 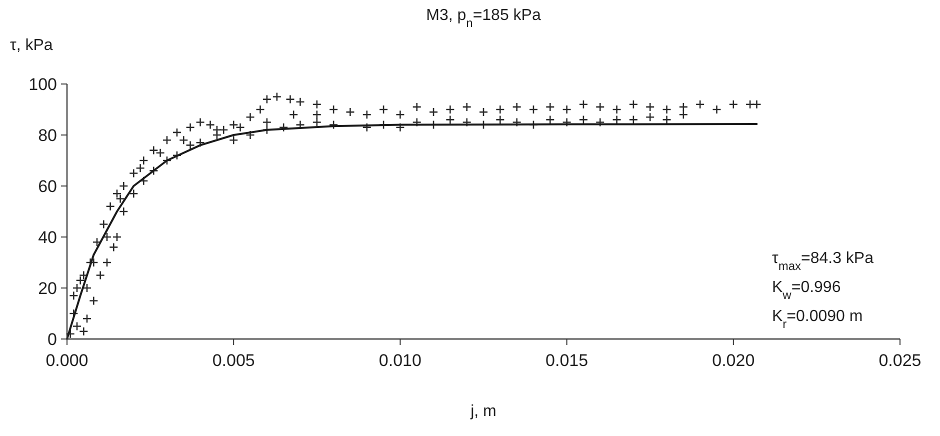 What do you see at coordinates (67, 360) in the screenshot?
I see `x-tick-label: 0.000` at bounding box center [67, 360].